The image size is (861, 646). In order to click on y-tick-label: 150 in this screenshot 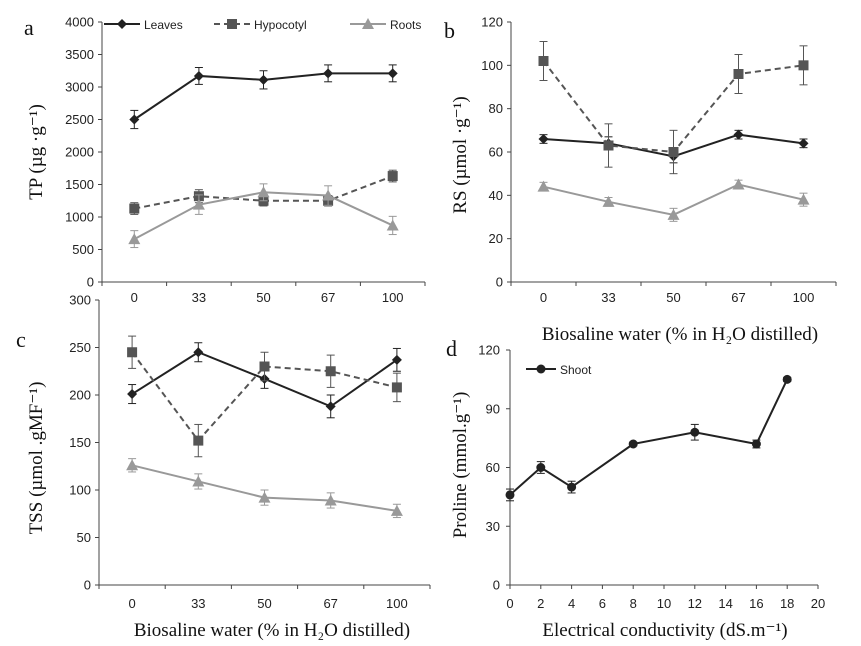, I will do `click(80, 442)`.